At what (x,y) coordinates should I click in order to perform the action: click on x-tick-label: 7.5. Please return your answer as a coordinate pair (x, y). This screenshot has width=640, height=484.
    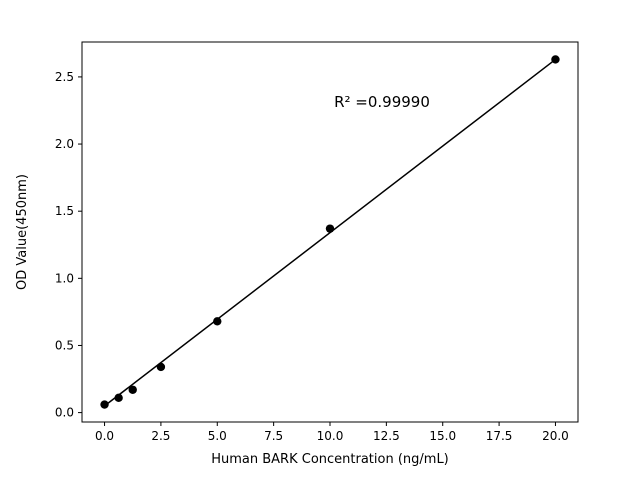
    Looking at the image, I should click on (273, 436).